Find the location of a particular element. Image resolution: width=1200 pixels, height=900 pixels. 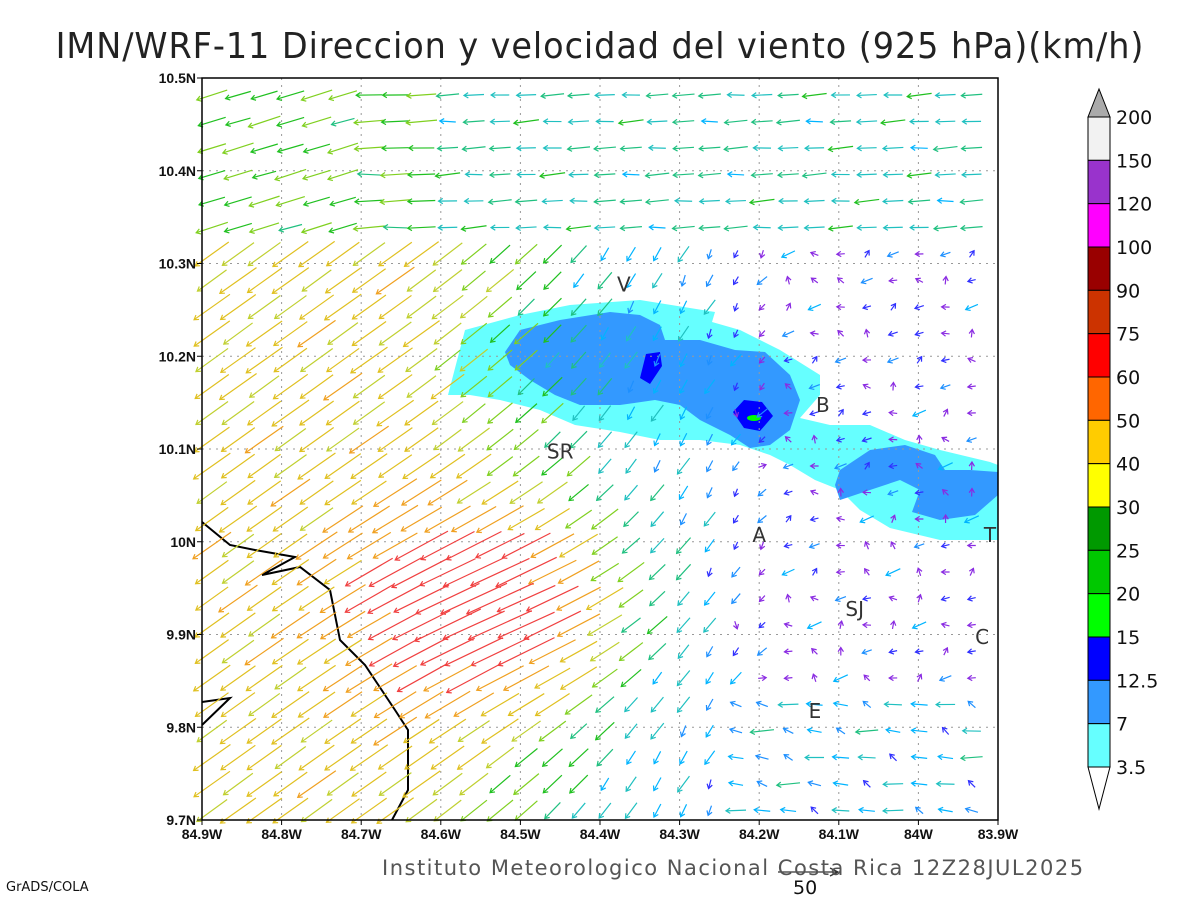

colorbar-label: 90 is located at coordinates (1128, 291).